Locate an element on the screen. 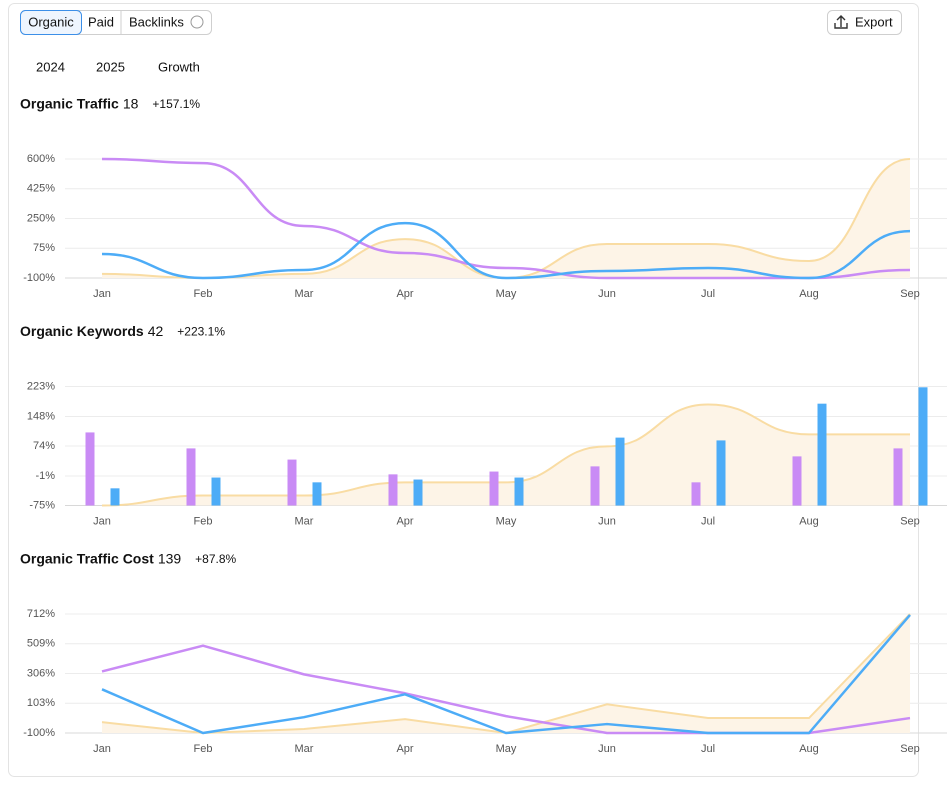 The width and height of the screenshot is (950, 785). y-tick-label: 103% is located at coordinates (41, 703).